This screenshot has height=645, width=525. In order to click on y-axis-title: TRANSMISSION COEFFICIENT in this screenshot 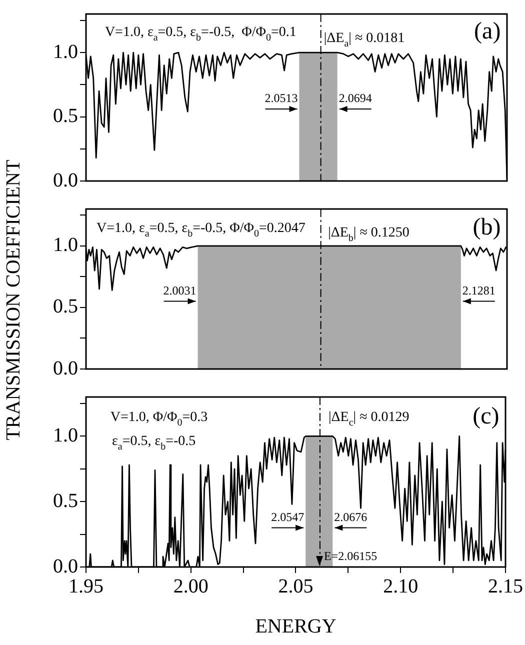, I will do `click(14, 300)`.